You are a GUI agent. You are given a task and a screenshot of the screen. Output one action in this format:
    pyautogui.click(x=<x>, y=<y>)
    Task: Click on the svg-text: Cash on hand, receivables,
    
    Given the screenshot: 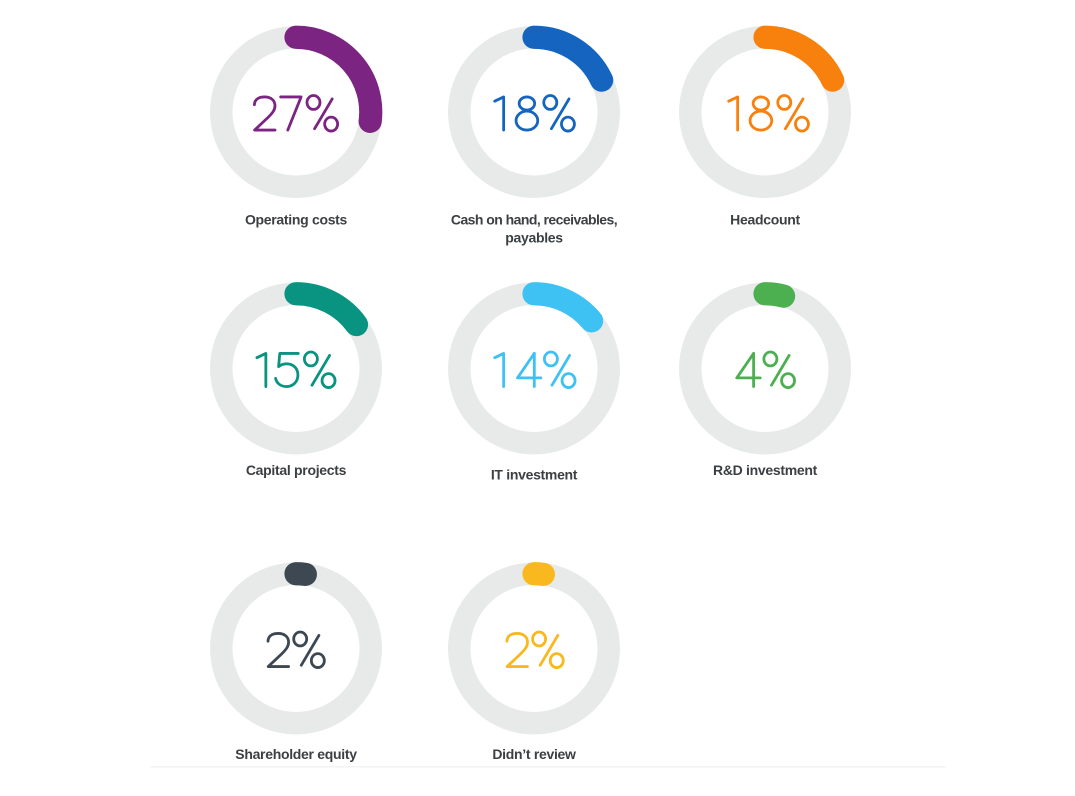 What is the action you would take?
    pyautogui.click(x=534, y=220)
    